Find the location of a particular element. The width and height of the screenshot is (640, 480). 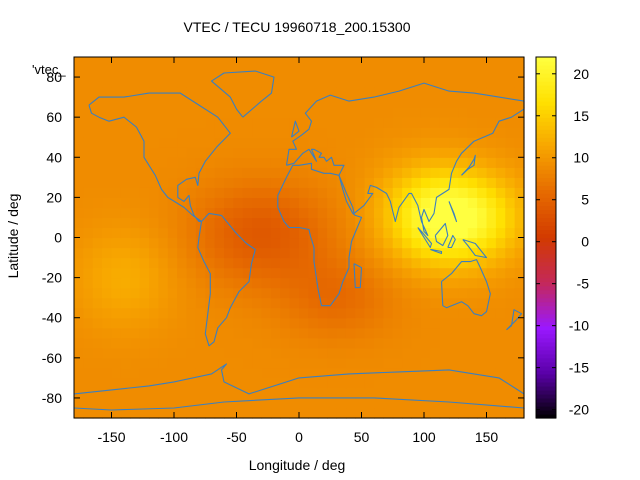

y-tick-label: 0 is located at coordinates (58, 238).